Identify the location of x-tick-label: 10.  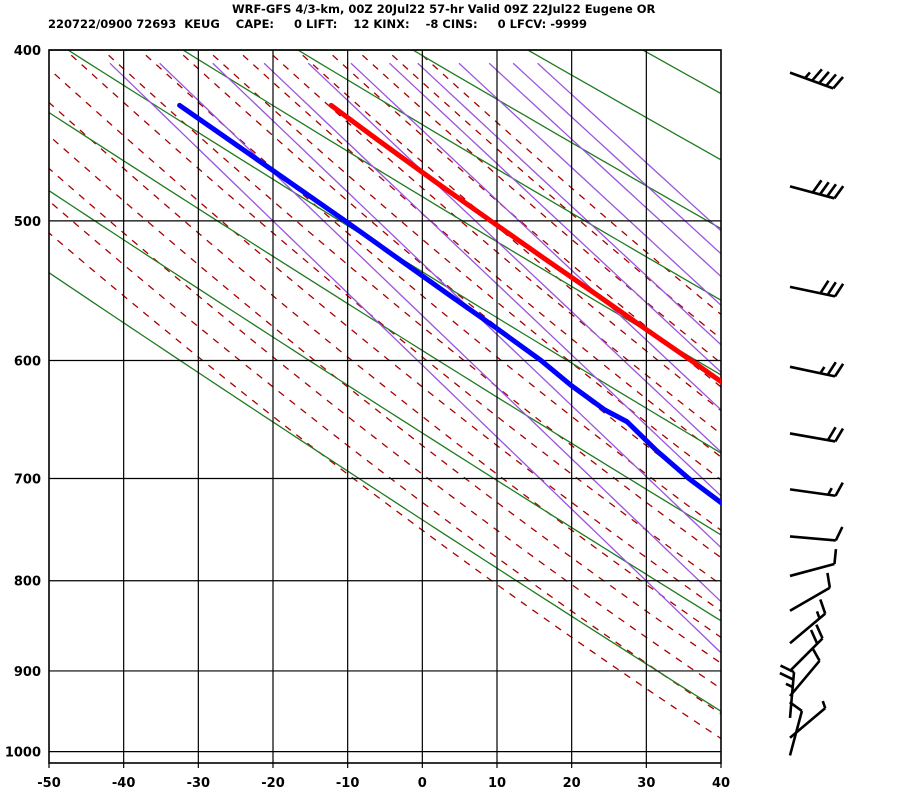
(497, 783).